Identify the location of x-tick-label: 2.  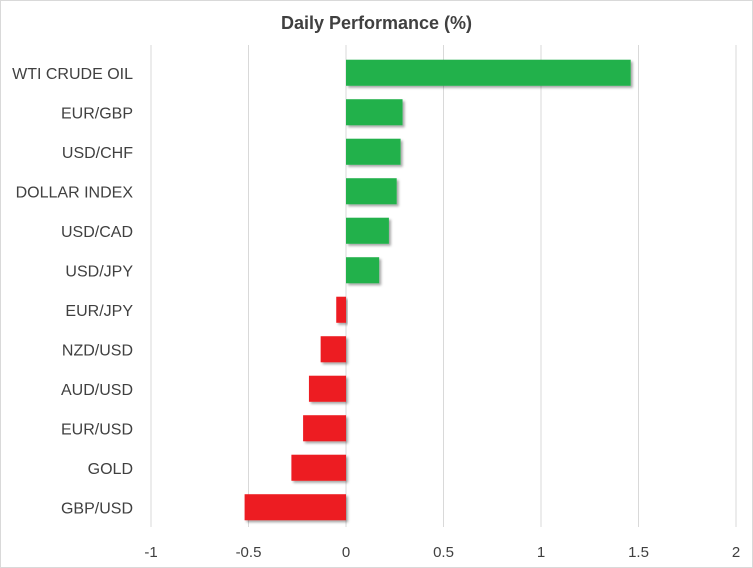
(736, 552).